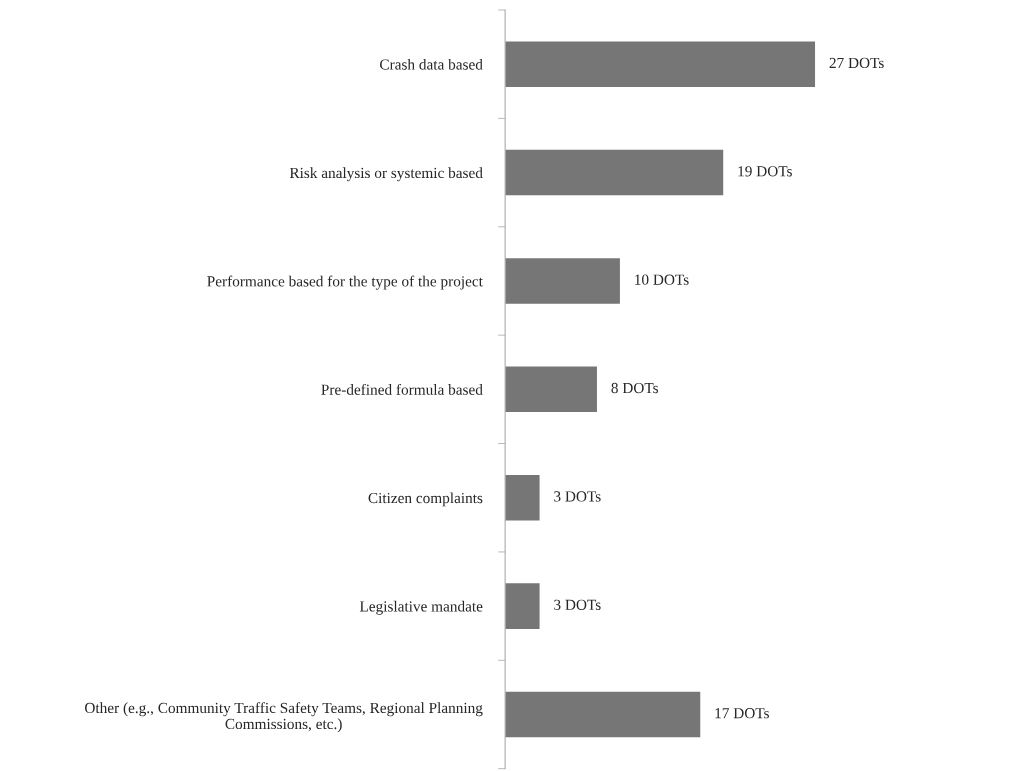  What do you see at coordinates (431, 64) in the screenshot?
I see `y-tick-label: Crash data based` at bounding box center [431, 64].